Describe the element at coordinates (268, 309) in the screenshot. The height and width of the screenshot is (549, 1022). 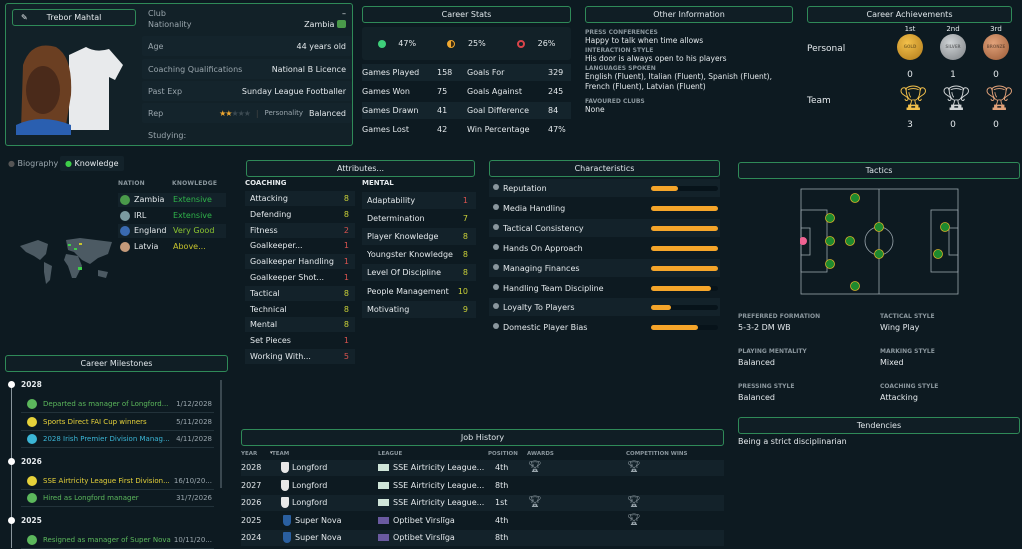
I see `attribute-name: Technical` at that location.